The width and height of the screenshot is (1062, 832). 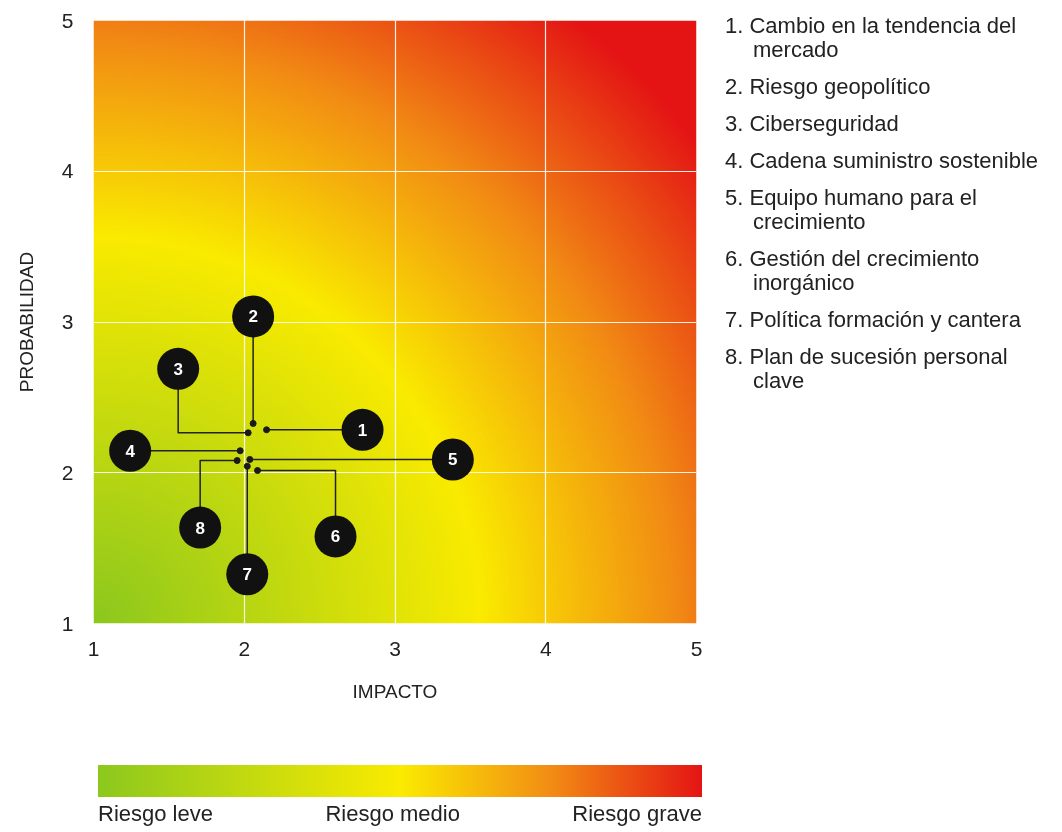 I want to click on x-tick-label: 5, so click(x=696, y=648).